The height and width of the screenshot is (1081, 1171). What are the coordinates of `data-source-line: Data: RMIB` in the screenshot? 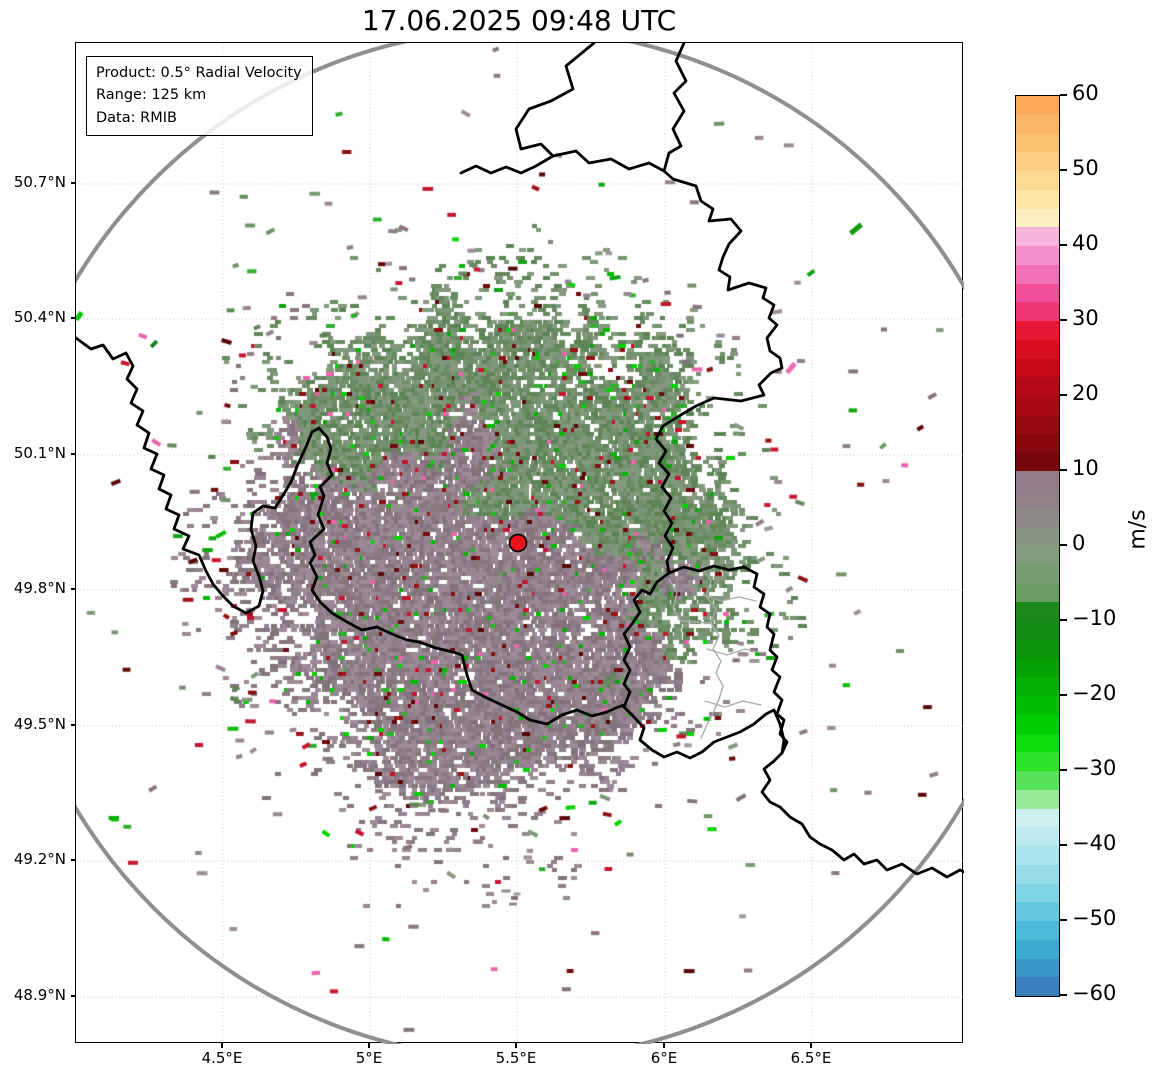 It's located at (136, 117).